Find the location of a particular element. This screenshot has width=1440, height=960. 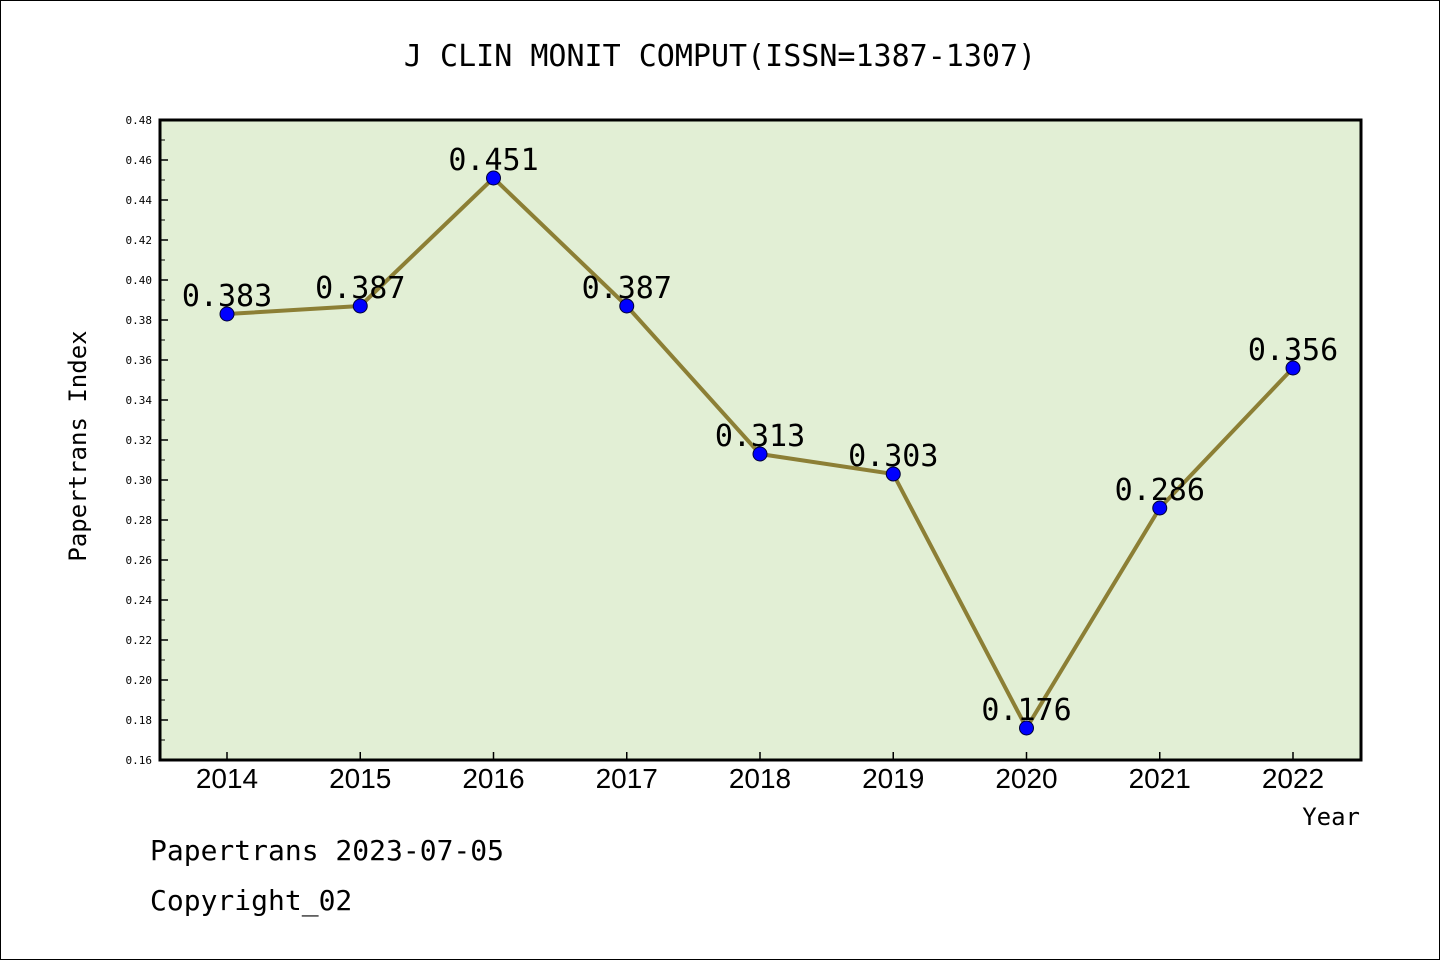

x-tick-label-2014: 2014 is located at coordinates (227, 778).